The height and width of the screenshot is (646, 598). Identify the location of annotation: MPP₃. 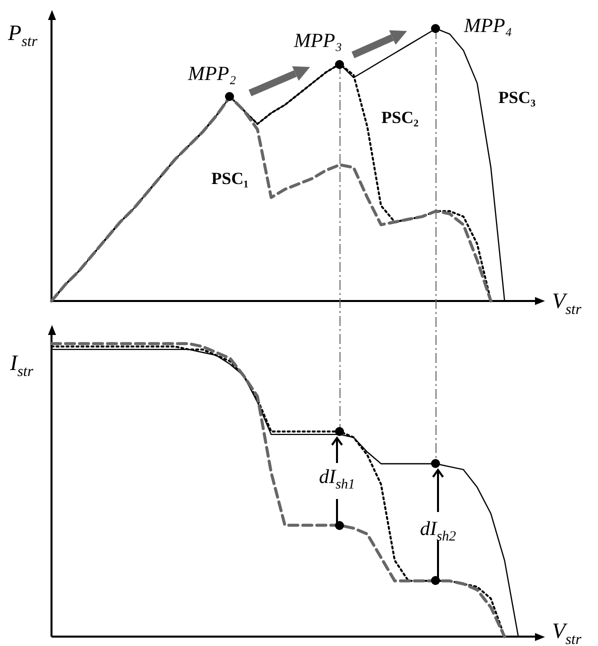
(317, 41).